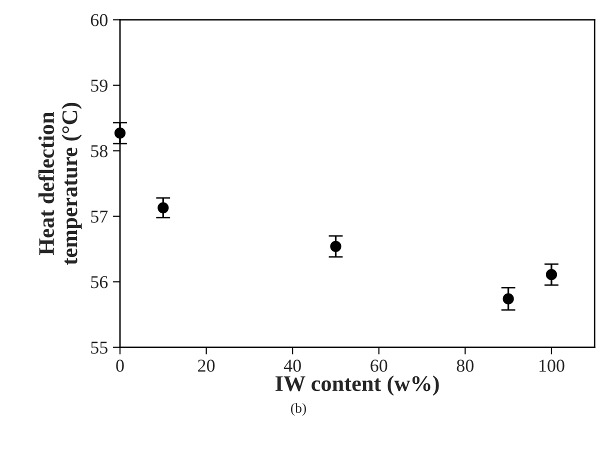  What do you see at coordinates (206, 366) in the screenshot?
I see `x-tick-label: 20` at bounding box center [206, 366].